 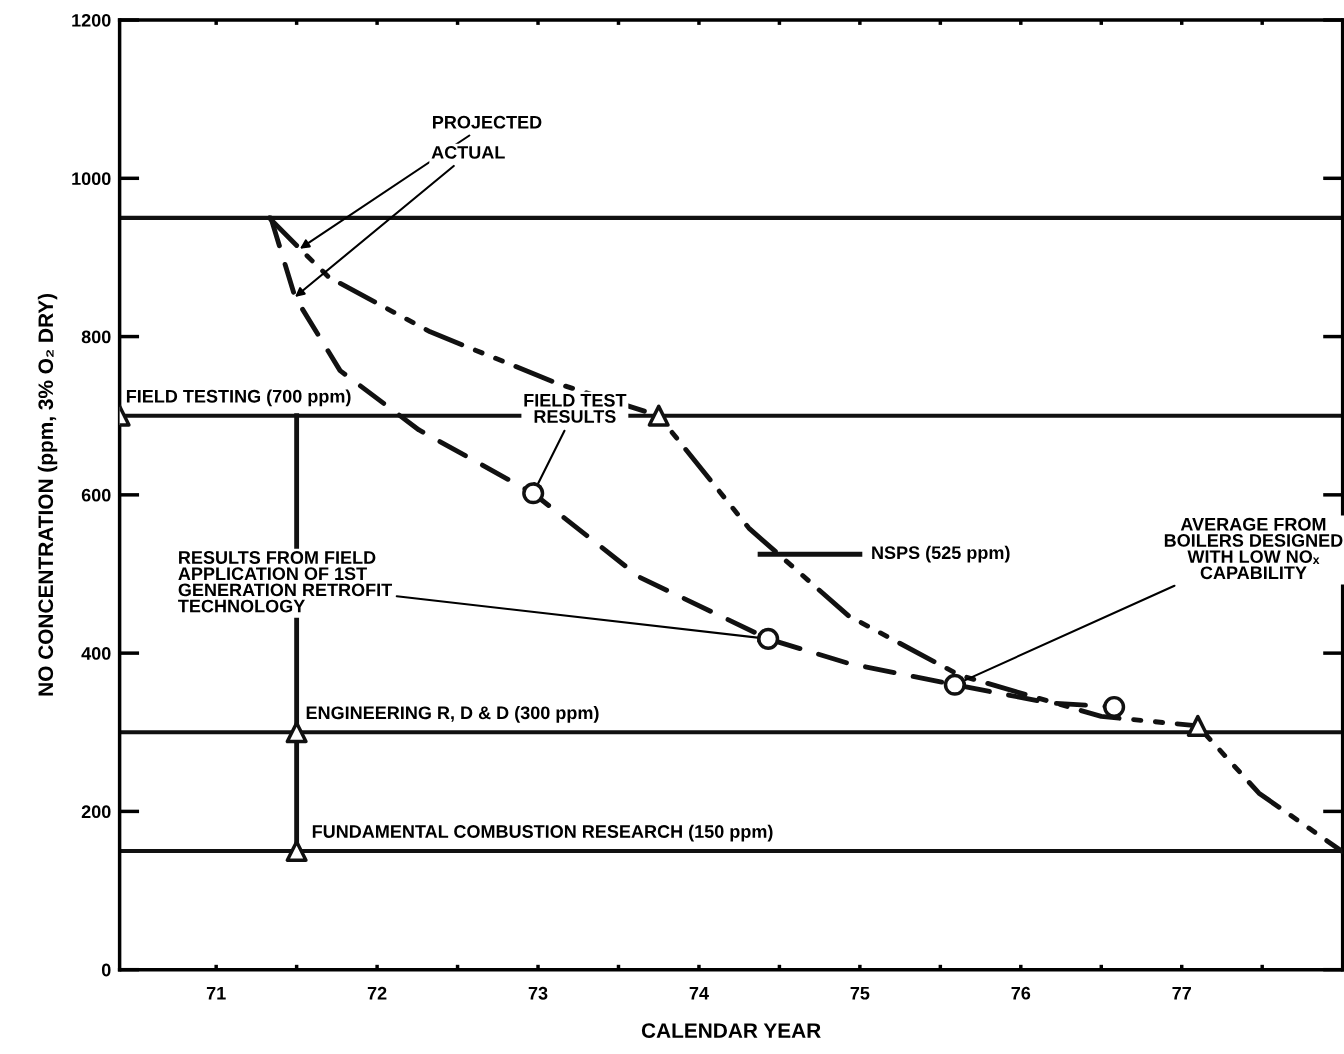 What do you see at coordinates (1253, 548) in the screenshot?
I see `annotation: AVERAGE FROM BOILERS DESIGNED WITH LOW NOₓ CAPABILITY` at bounding box center [1253, 548].